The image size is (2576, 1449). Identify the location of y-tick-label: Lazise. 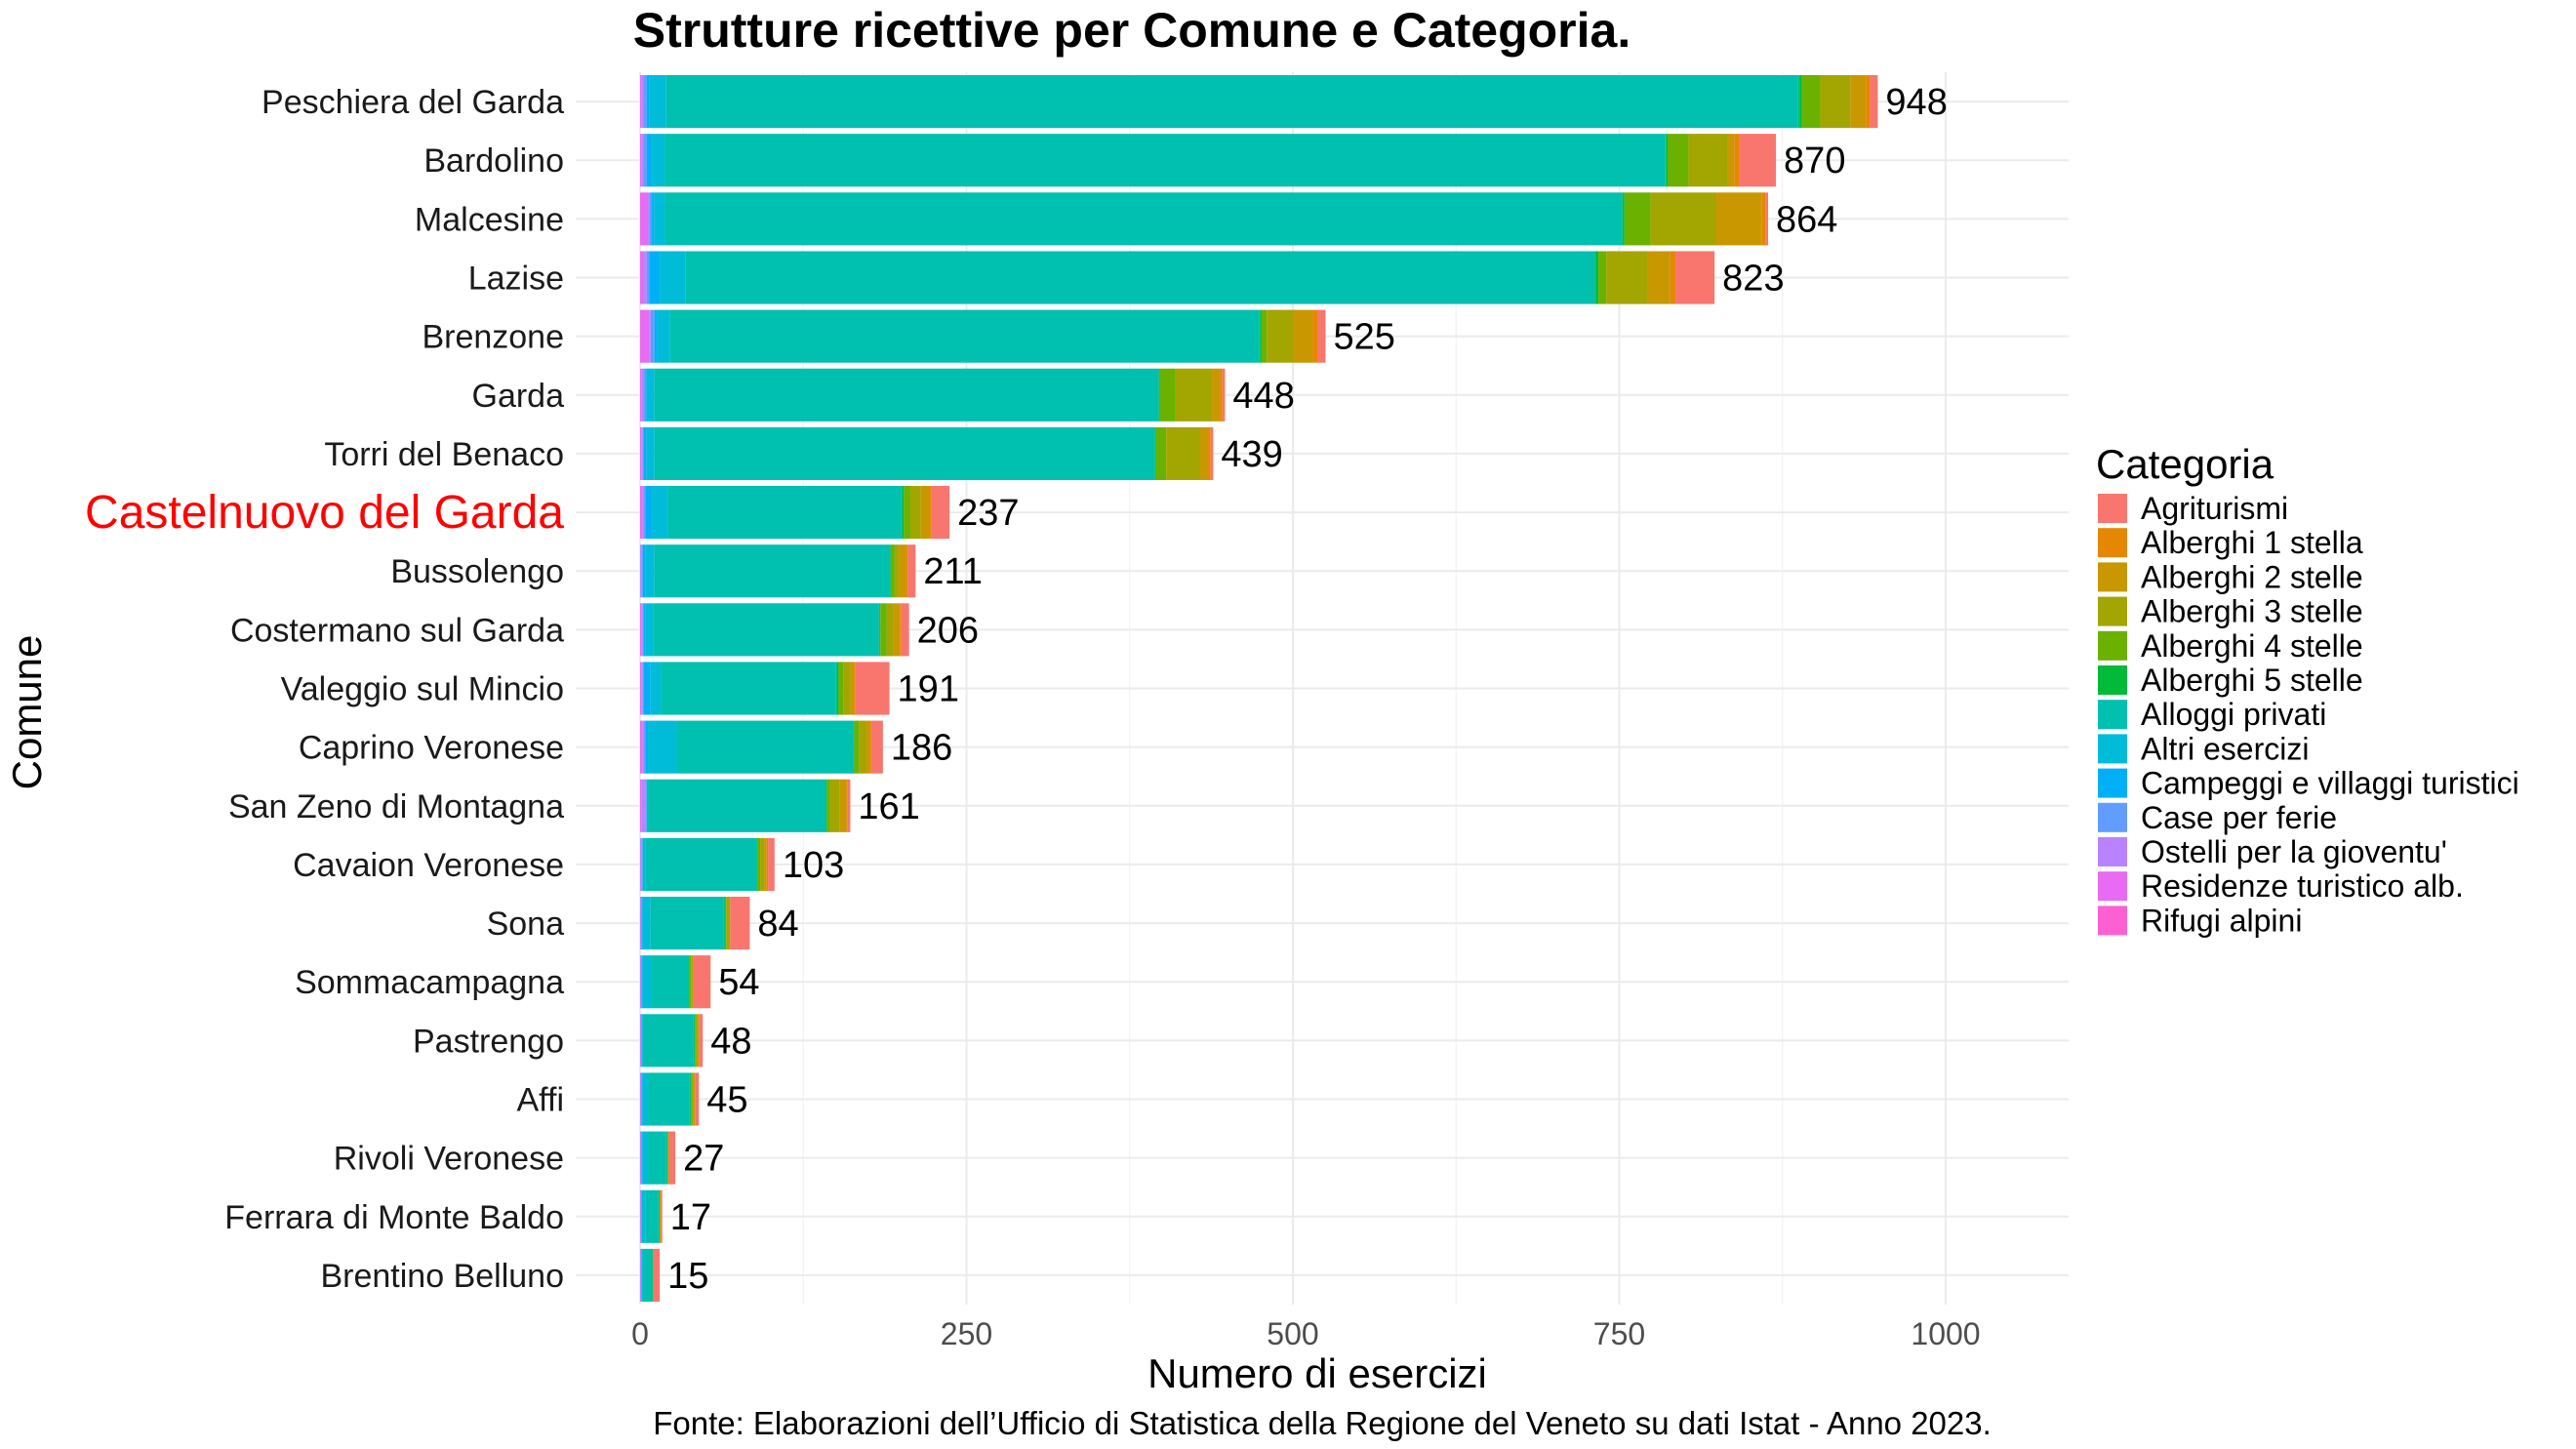
(516, 279).